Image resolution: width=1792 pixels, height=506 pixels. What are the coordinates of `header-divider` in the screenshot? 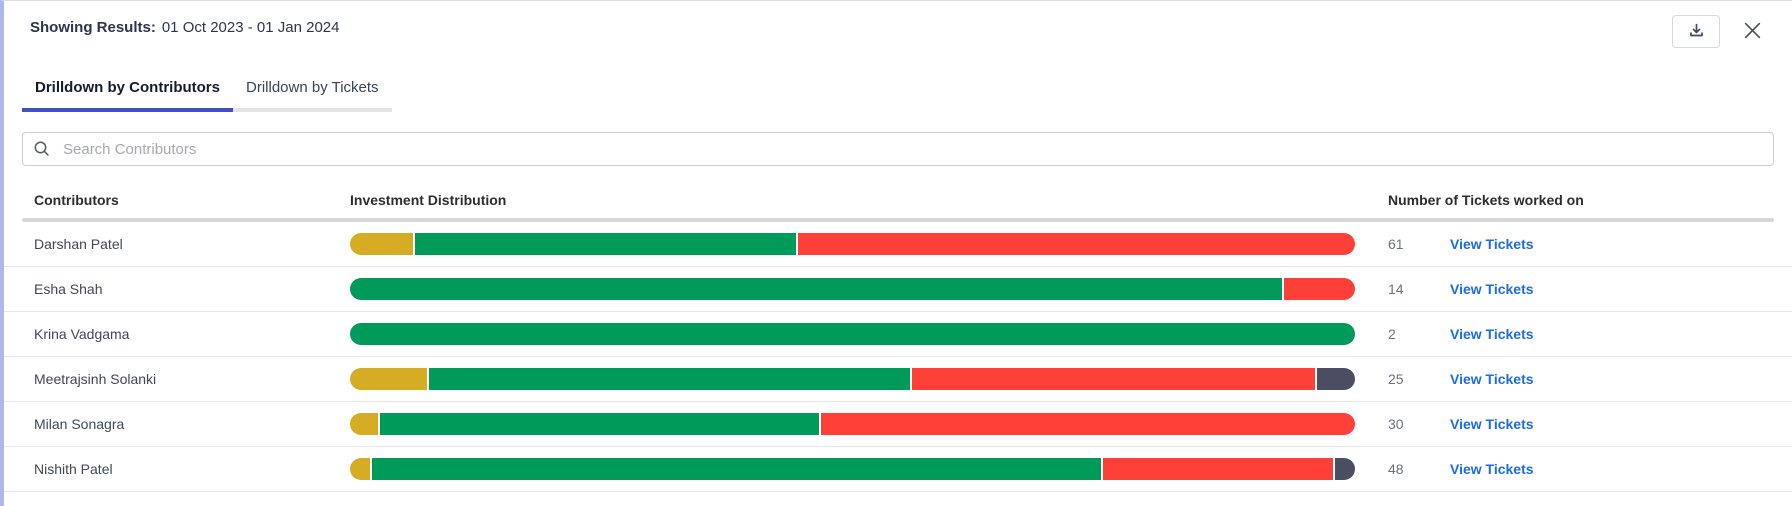 It's located at (898, 220).